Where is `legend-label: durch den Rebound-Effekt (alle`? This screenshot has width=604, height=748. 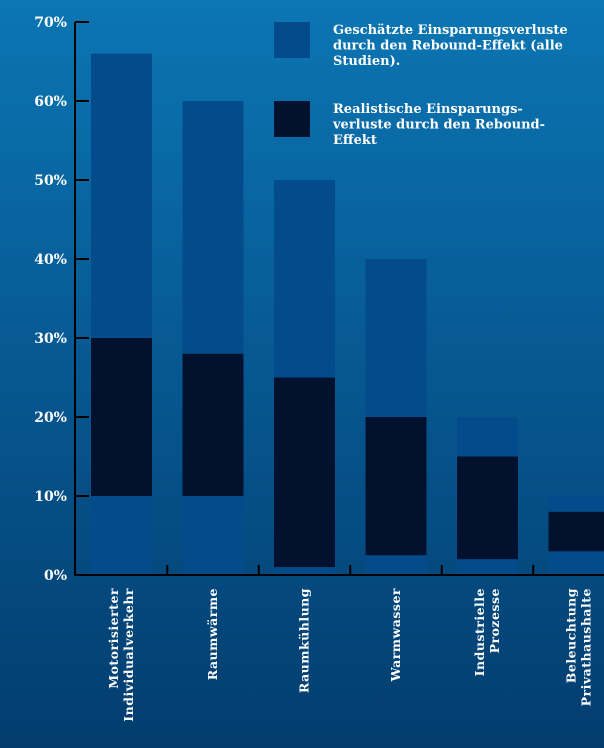
legend-label: durch den Rebound-Effekt (alle is located at coordinates (448, 46).